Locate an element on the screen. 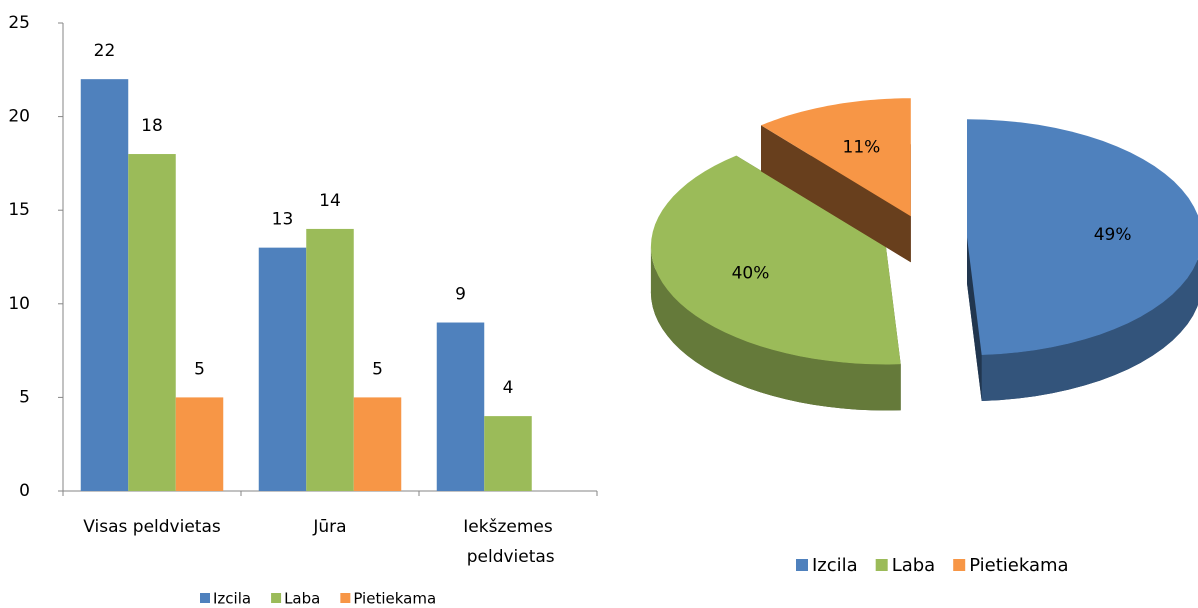 This screenshot has width=1198, height=608. y-tick-label: 25 is located at coordinates (19, 23).